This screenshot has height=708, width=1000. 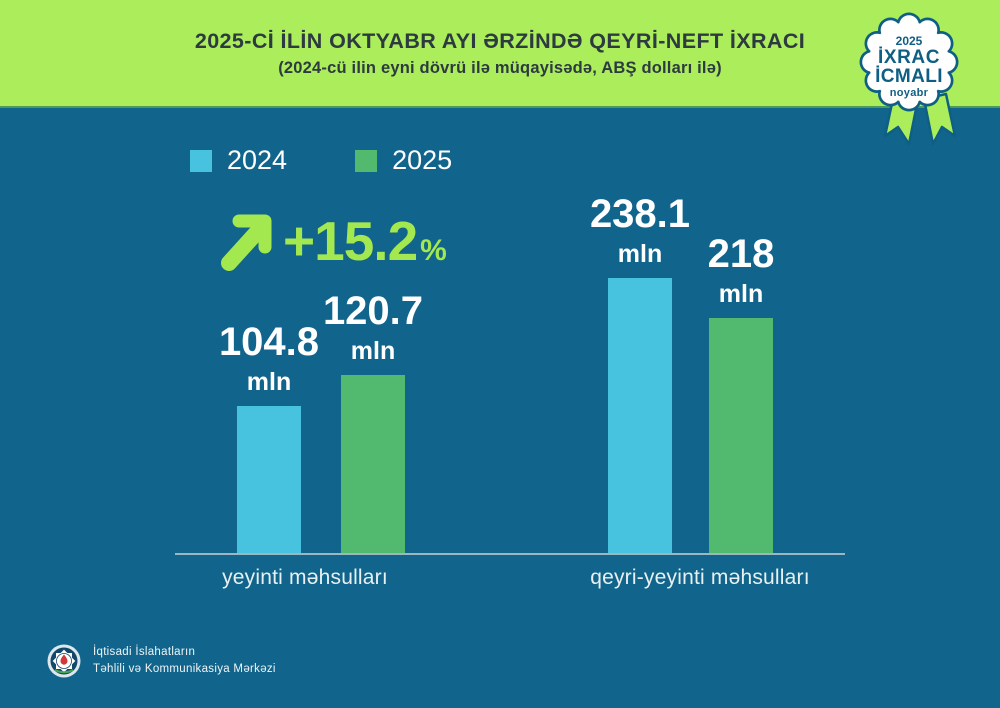 I want to click on growth-value: +15.2, so click(x=350, y=241).